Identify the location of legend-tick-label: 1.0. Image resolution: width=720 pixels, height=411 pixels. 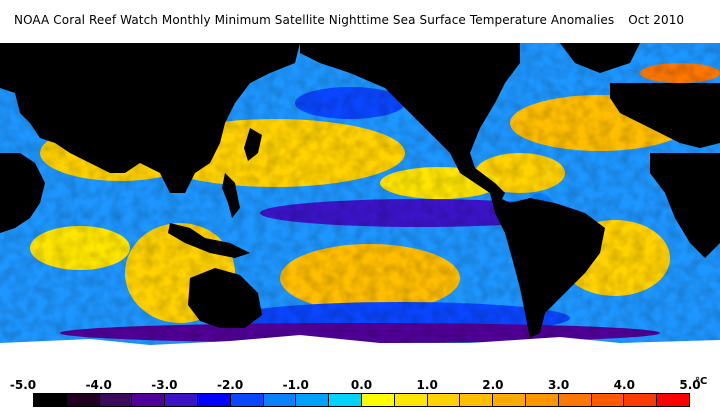
(427, 385).